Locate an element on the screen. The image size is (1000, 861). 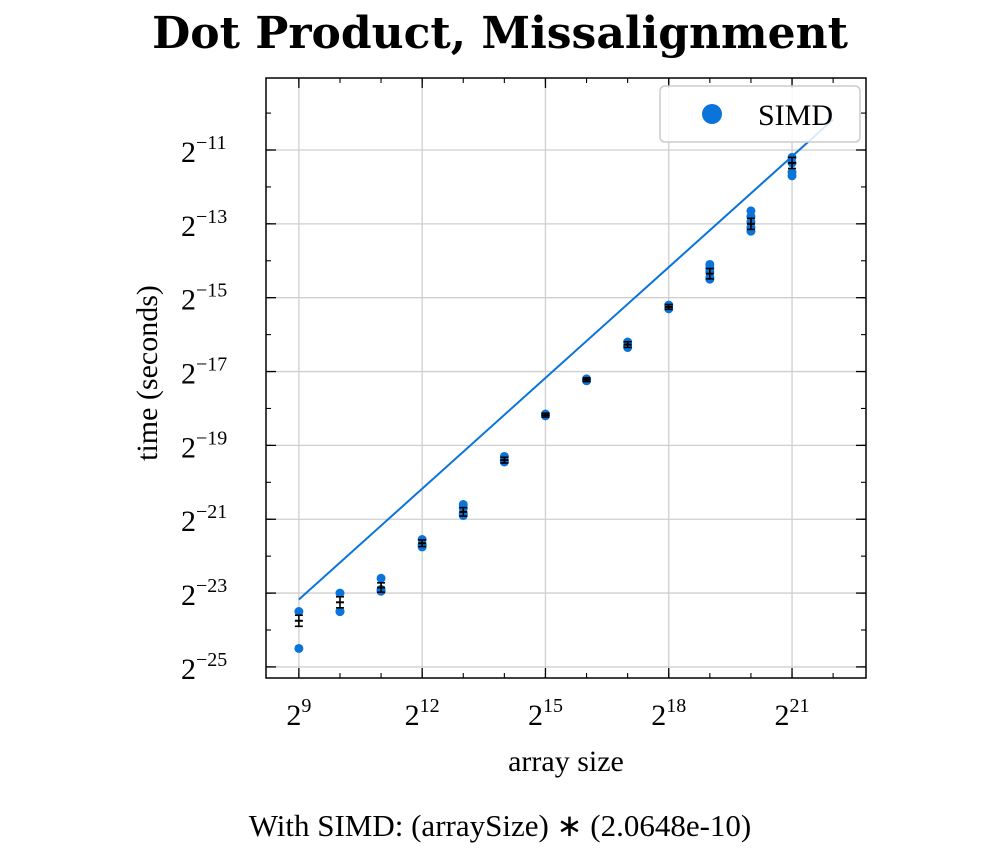
x-tick-exponent: 21 is located at coordinates (800, 706).